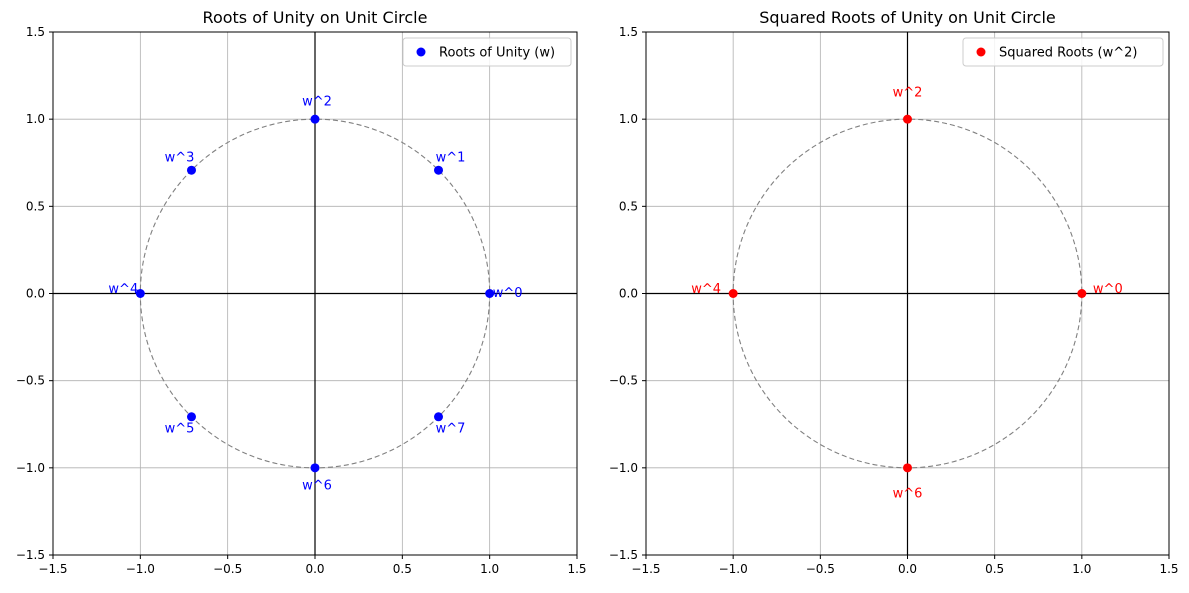 This screenshot has width=1189, height=593. Describe the element at coordinates (451, 158) in the screenshot. I see `point-label: w^1` at that location.